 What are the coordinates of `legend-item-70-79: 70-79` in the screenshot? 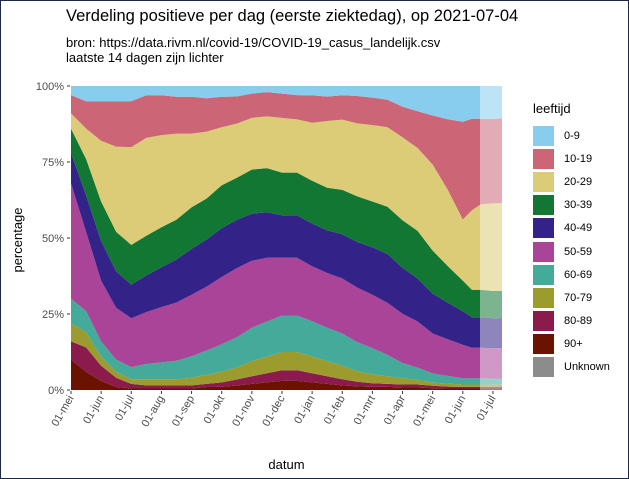 It's located at (571, 297).